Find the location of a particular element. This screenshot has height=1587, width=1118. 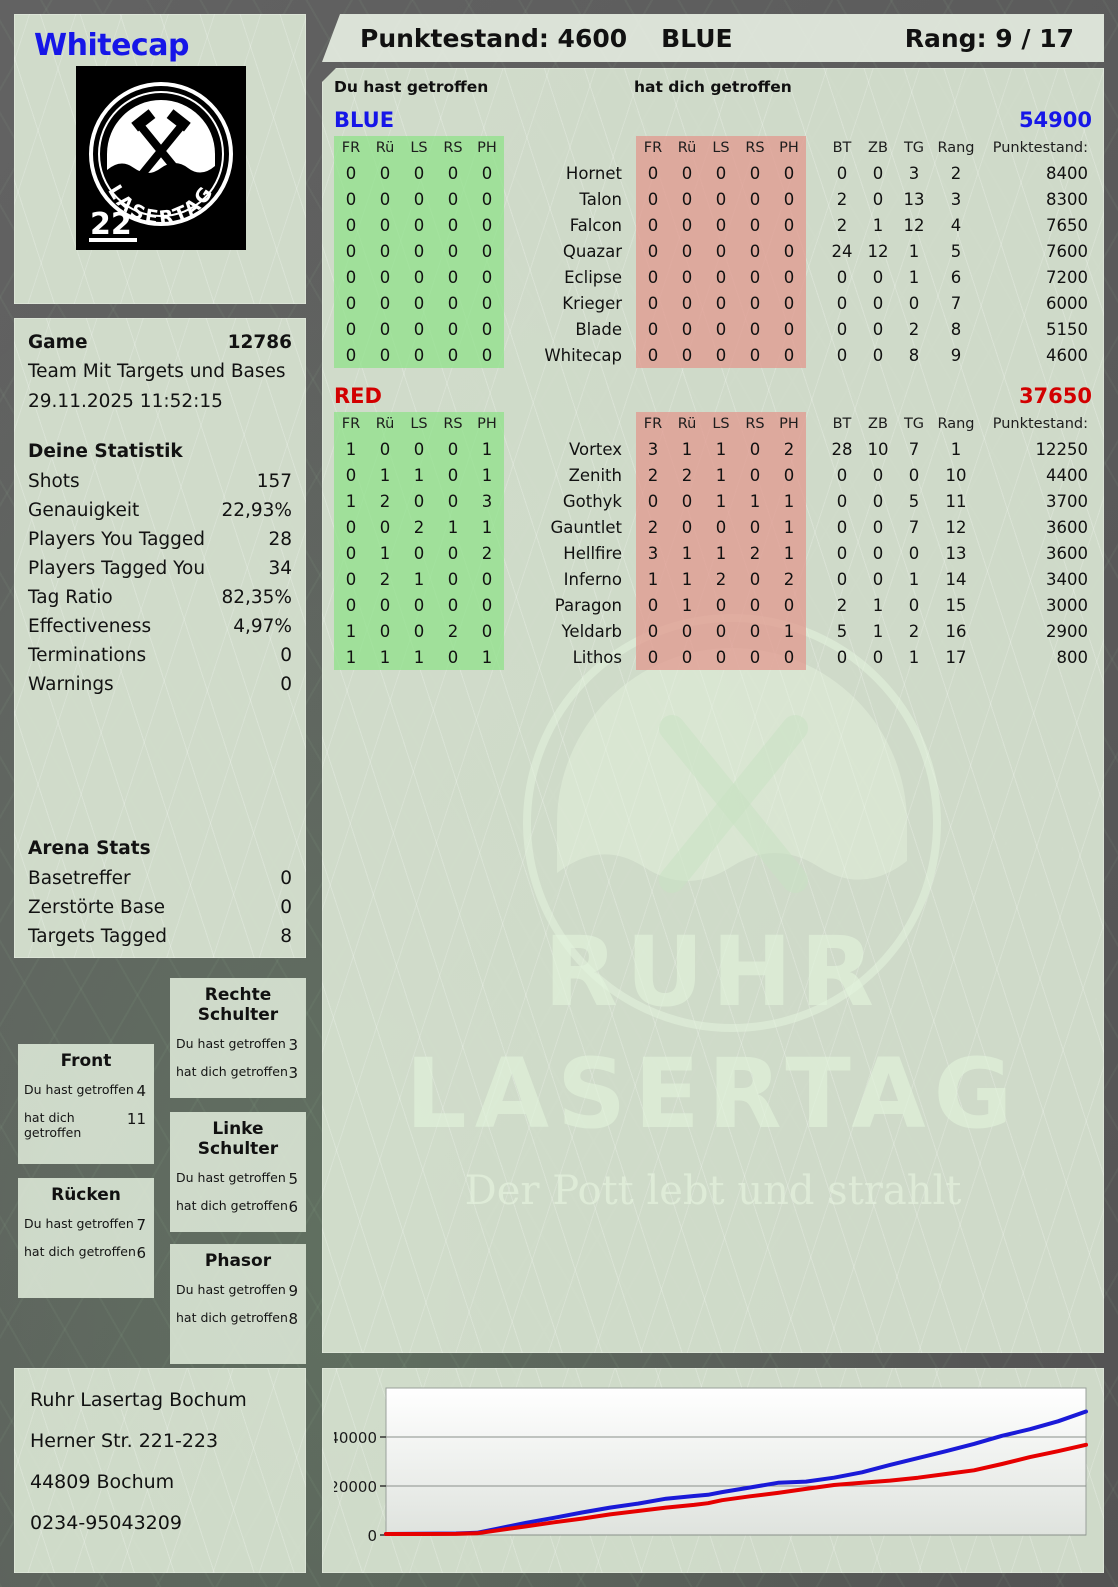

body-zone-you-value: 5 is located at coordinates (293, 1179).